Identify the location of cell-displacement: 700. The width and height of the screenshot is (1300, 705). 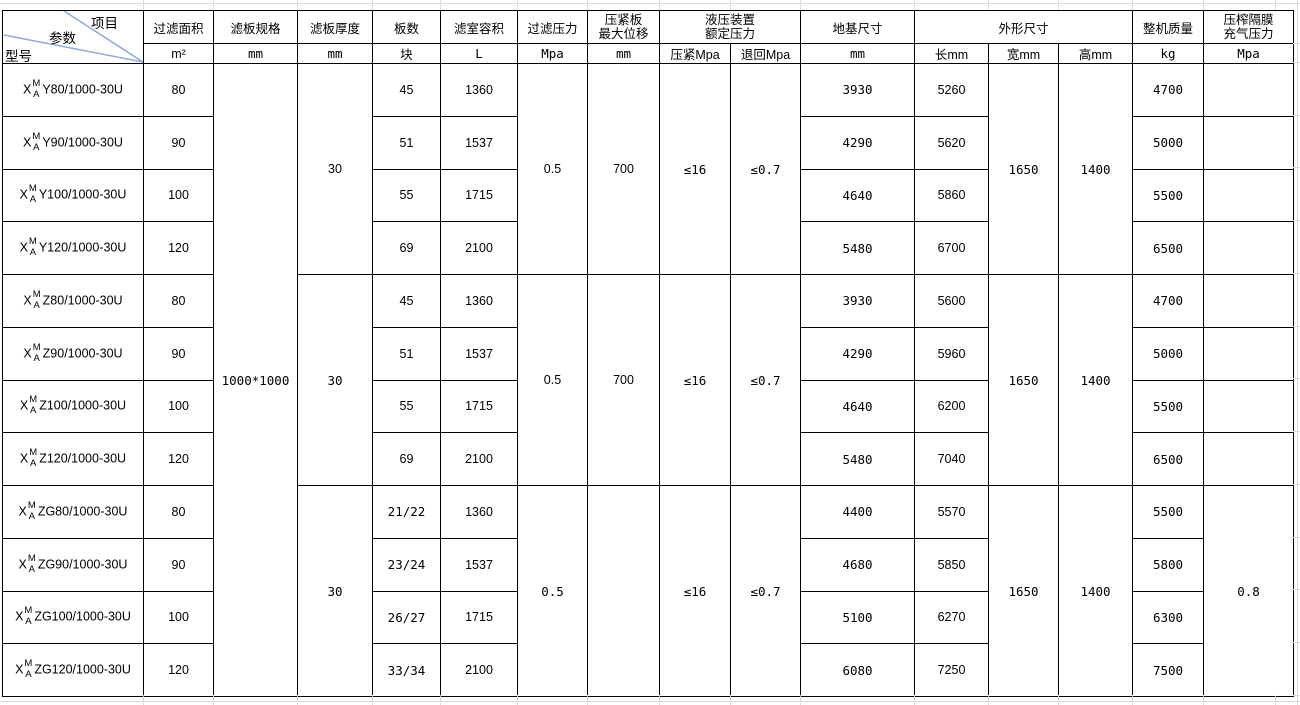
(623, 380).